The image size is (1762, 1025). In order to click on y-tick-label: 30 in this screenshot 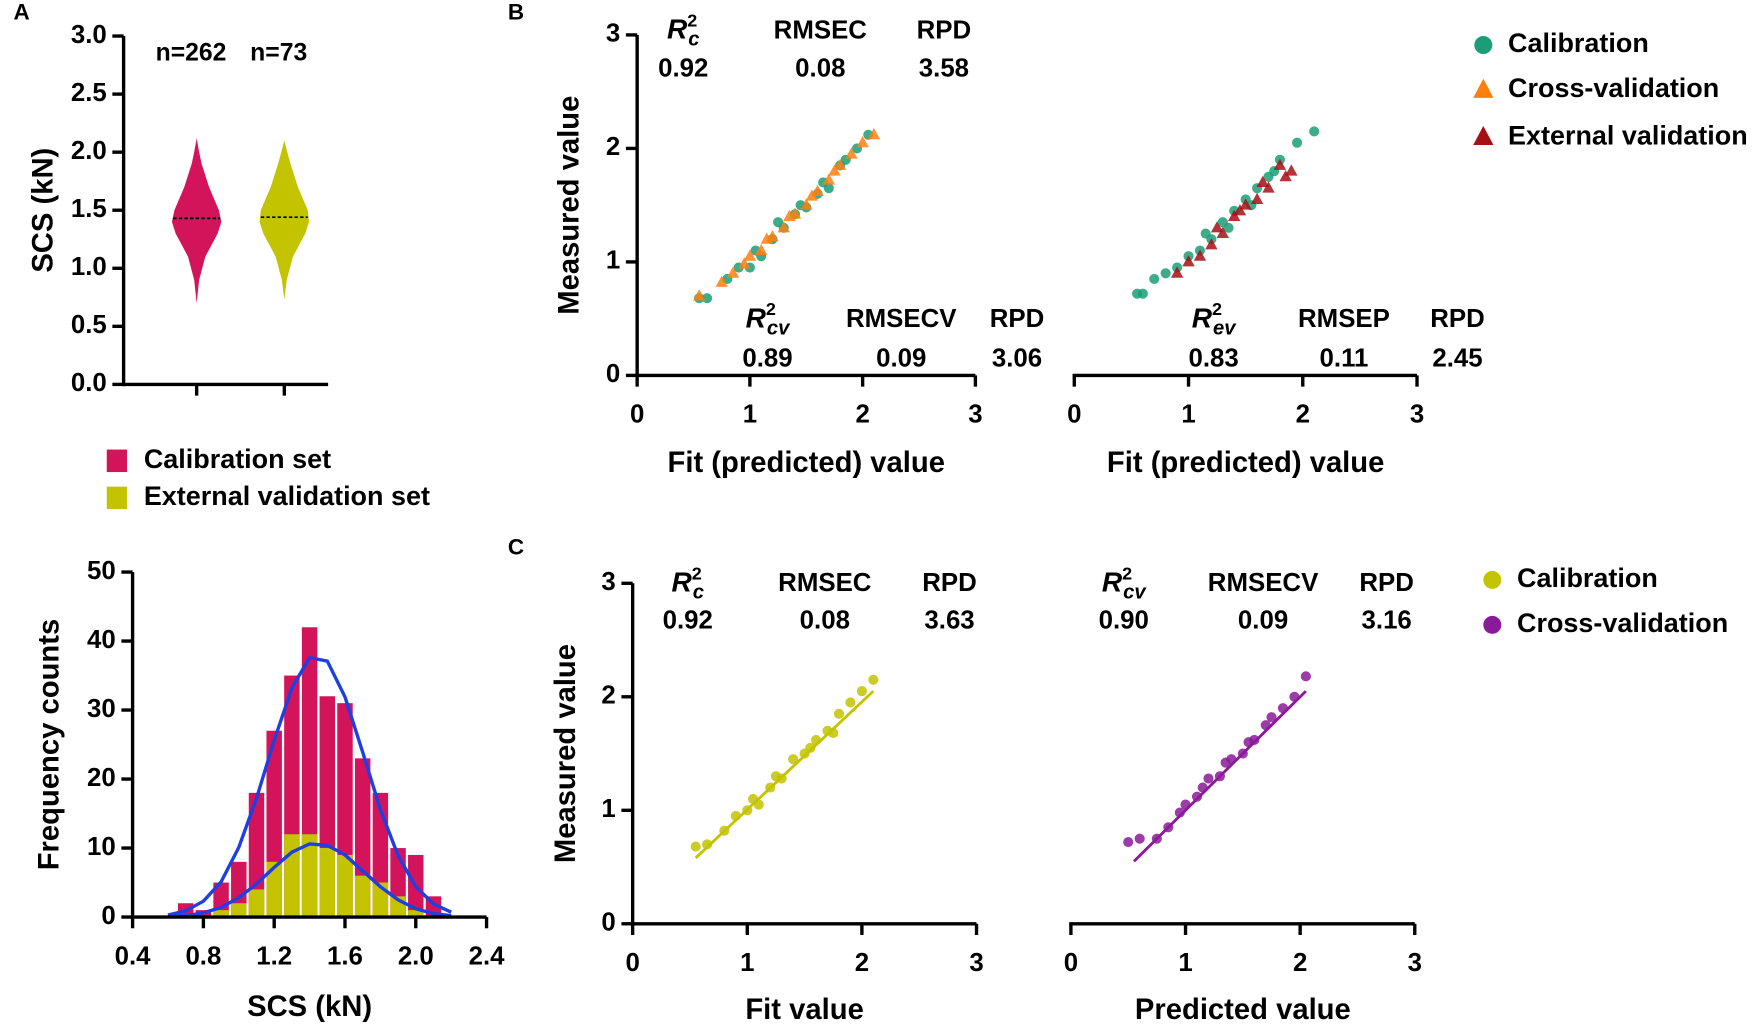, I will do `click(101, 709)`.